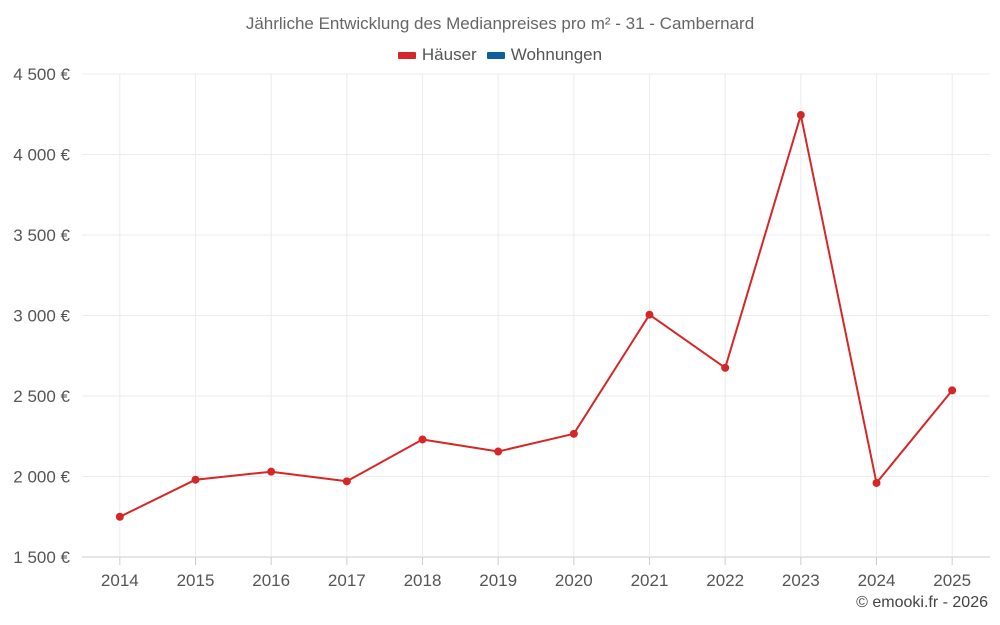 The width and height of the screenshot is (1000, 625). What do you see at coordinates (725, 580) in the screenshot?
I see `x-tick-label: 2022` at bounding box center [725, 580].